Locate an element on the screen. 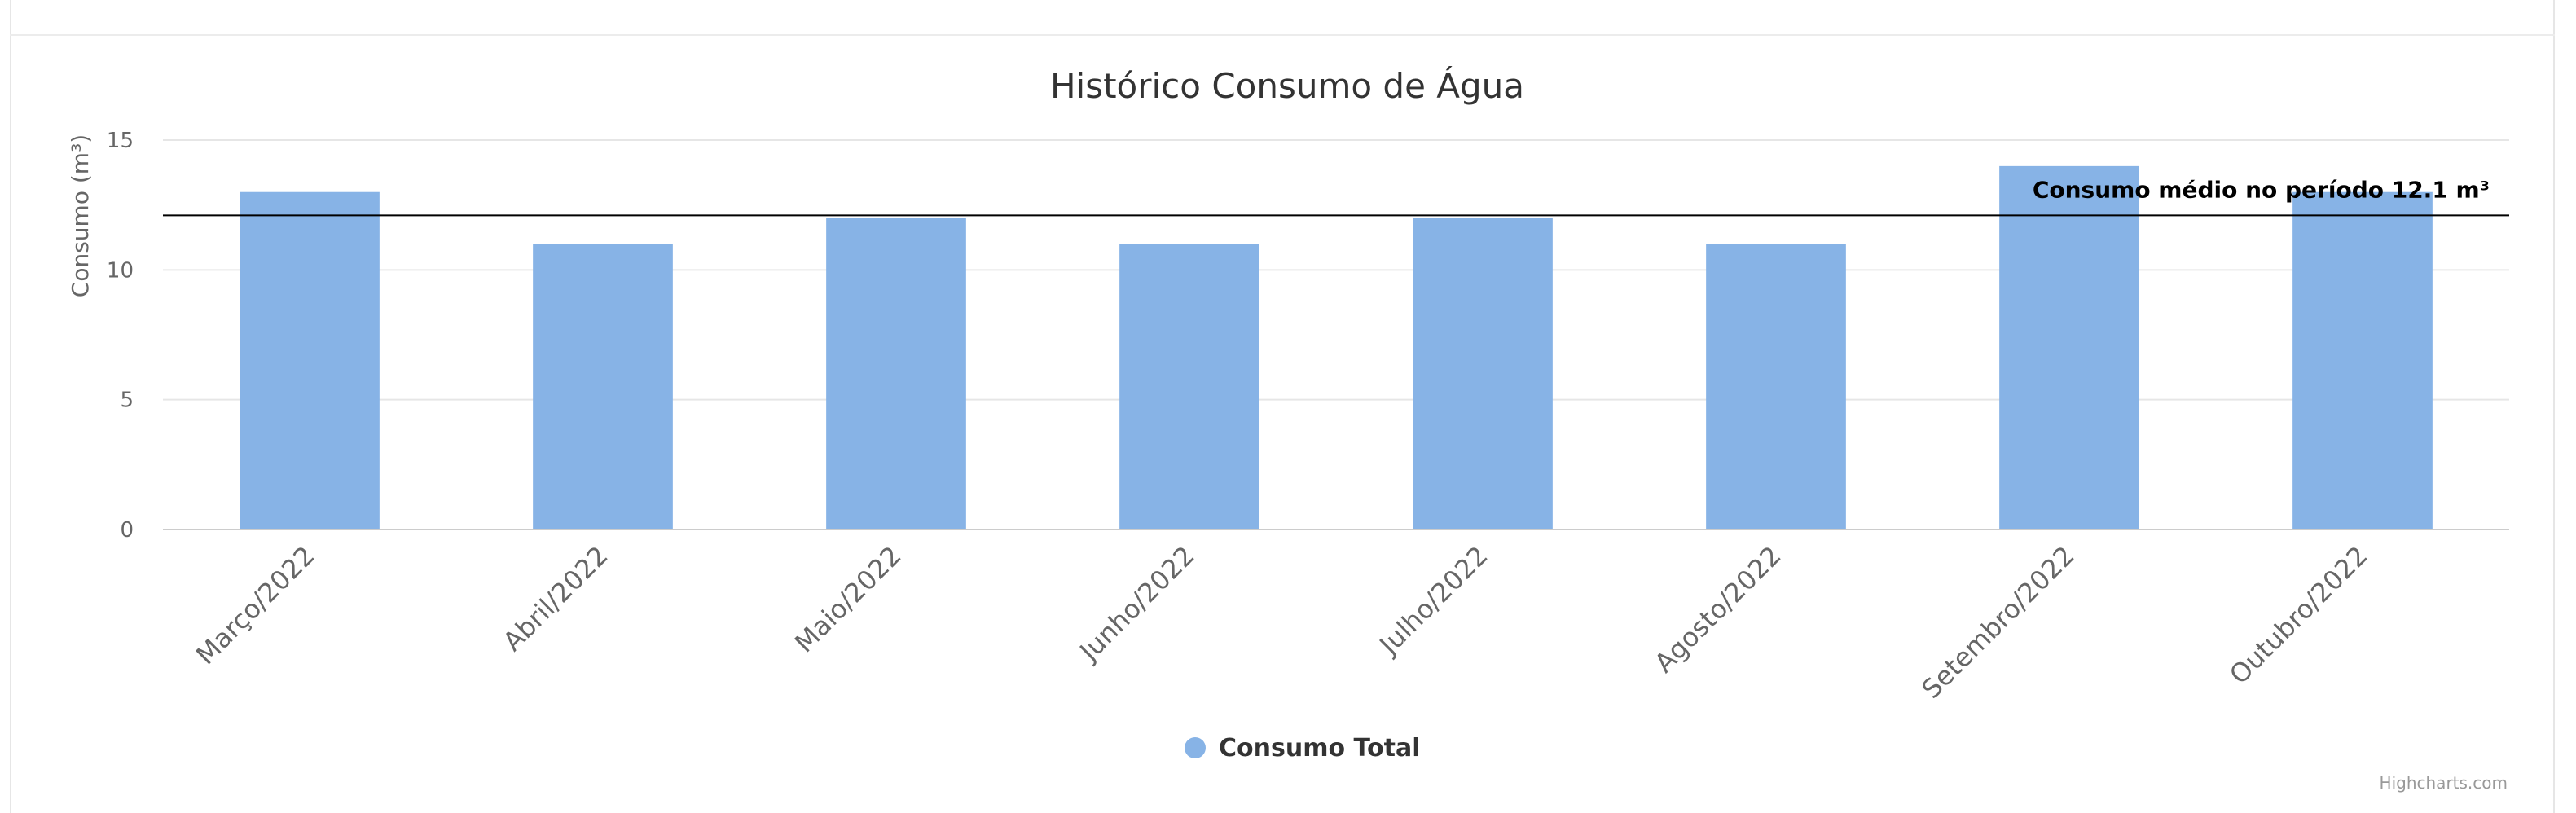 This screenshot has height=813, width=2576. x-tick-label: Outubro/2022 is located at coordinates (2298, 615).